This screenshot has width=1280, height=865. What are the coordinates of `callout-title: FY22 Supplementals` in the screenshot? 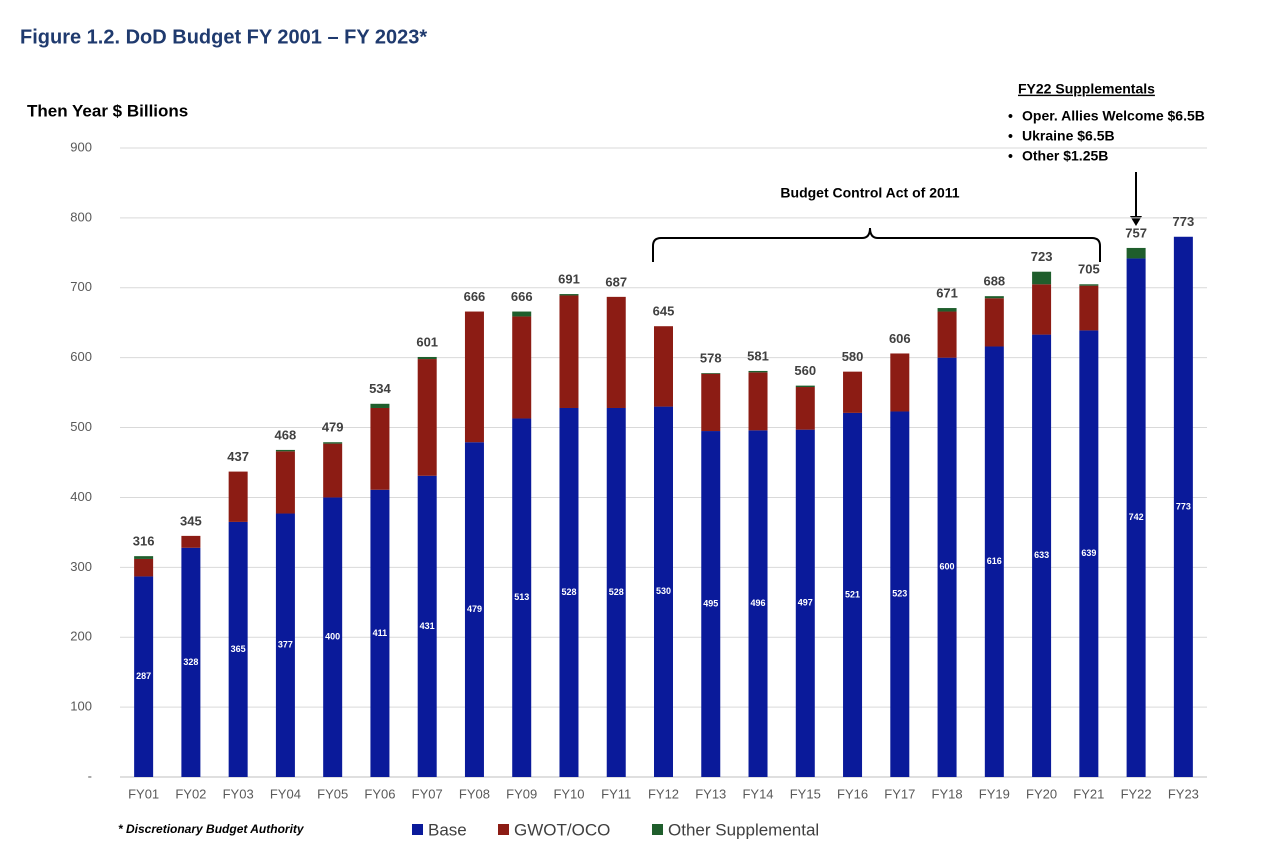 It's located at (1086, 89).